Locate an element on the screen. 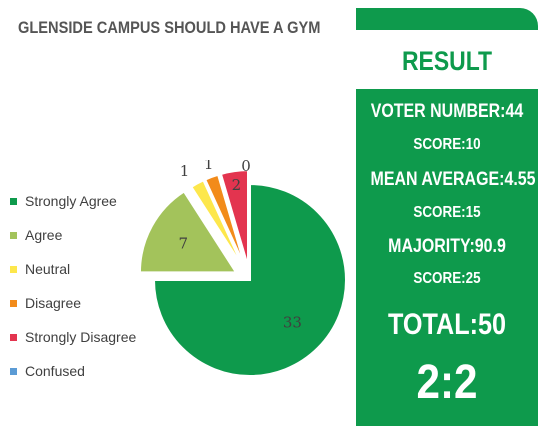 The height and width of the screenshot is (432, 542). legend-label: Strongly Agree is located at coordinates (71, 201).